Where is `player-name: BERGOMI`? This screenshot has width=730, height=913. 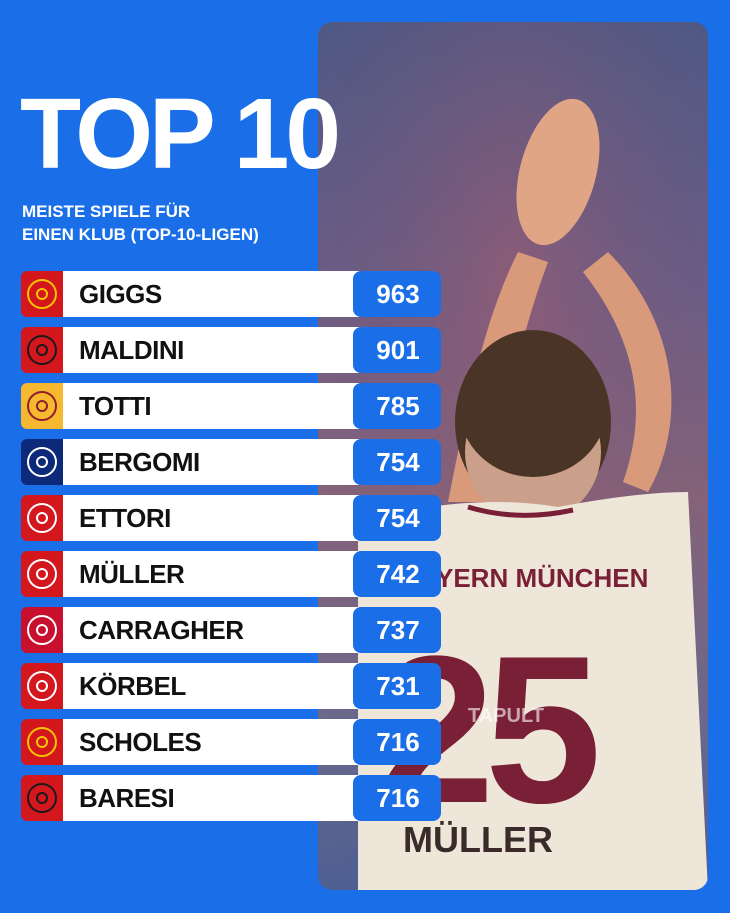 player-name: BERGOMI is located at coordinates (139, 461).